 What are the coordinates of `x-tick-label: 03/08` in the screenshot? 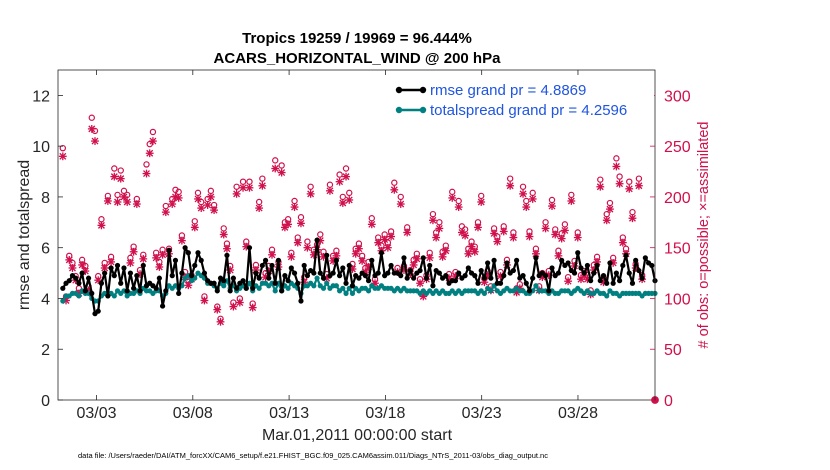 It's located at (193, 413).